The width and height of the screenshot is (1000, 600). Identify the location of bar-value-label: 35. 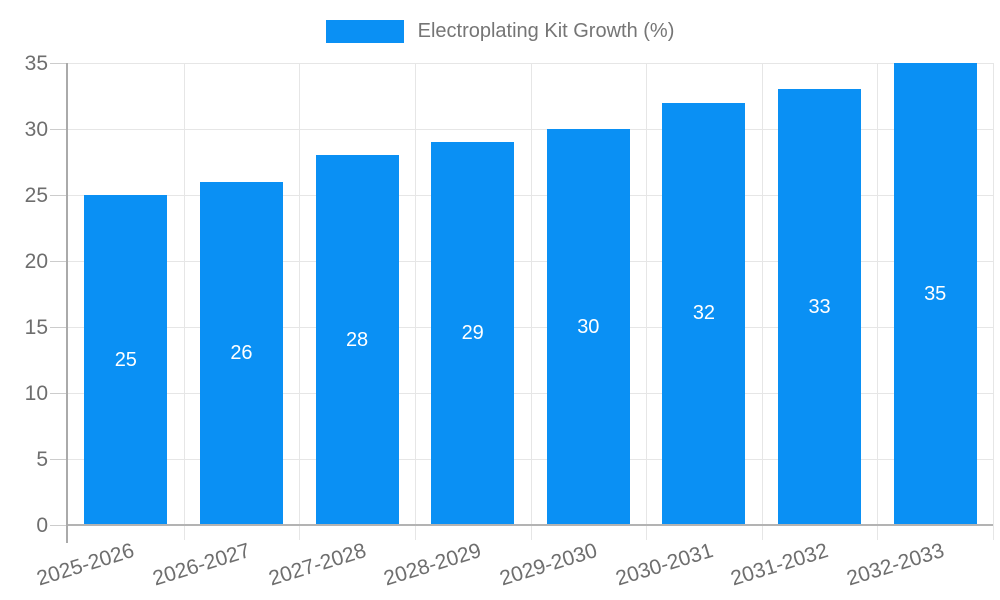
(935, 293).